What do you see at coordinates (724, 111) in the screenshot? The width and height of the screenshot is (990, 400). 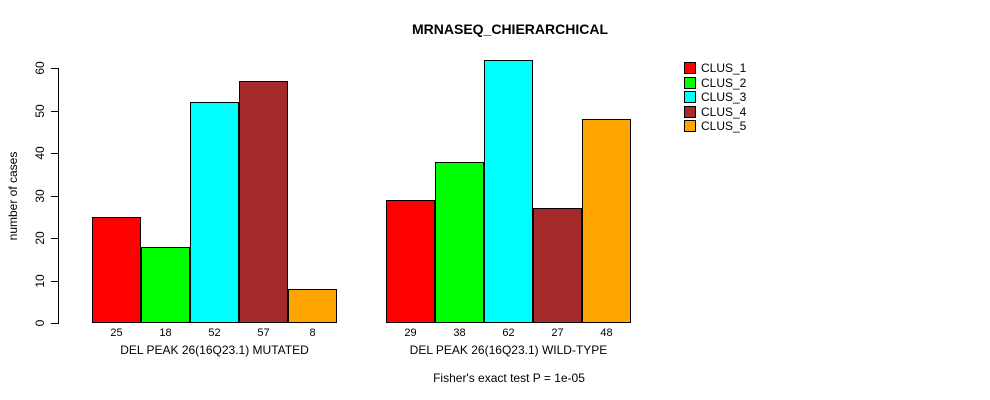 I see `legend-label: CLUS_4` at bounding box center [724, 111].